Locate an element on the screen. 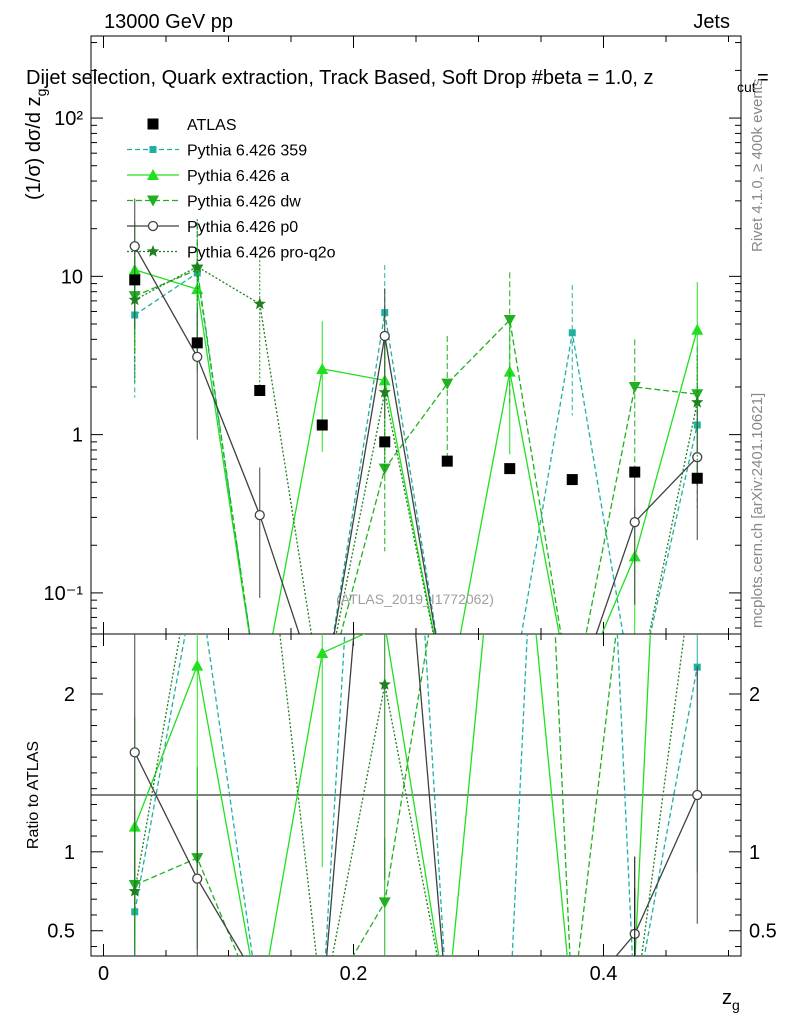 This screenshot has width=786, height=1024. legend-entry-pp0: Pythia 6.426 p0 is located at coordinates (212, 227).